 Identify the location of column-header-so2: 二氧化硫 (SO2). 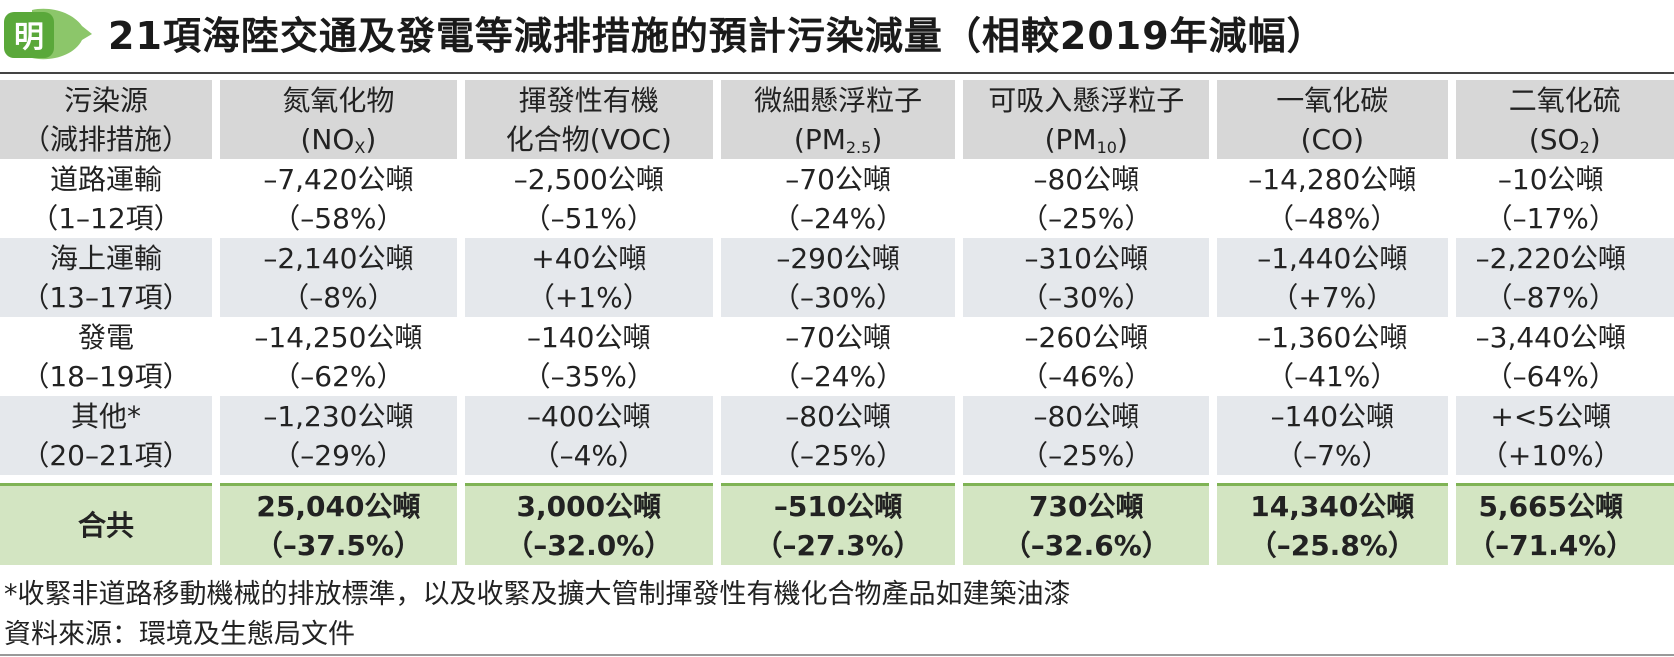
(1564, 119).